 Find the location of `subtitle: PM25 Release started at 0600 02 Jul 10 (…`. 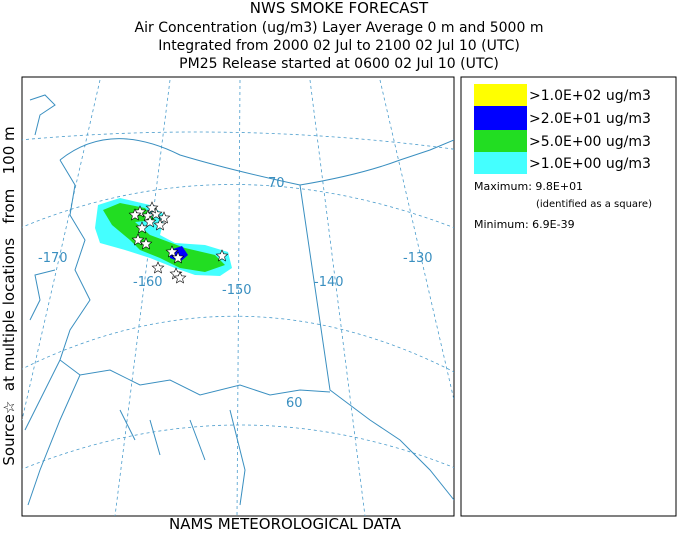

subtitle: PM25 Release started at 0600 02 Jul 10 (… is located at coordinates (339, 64).